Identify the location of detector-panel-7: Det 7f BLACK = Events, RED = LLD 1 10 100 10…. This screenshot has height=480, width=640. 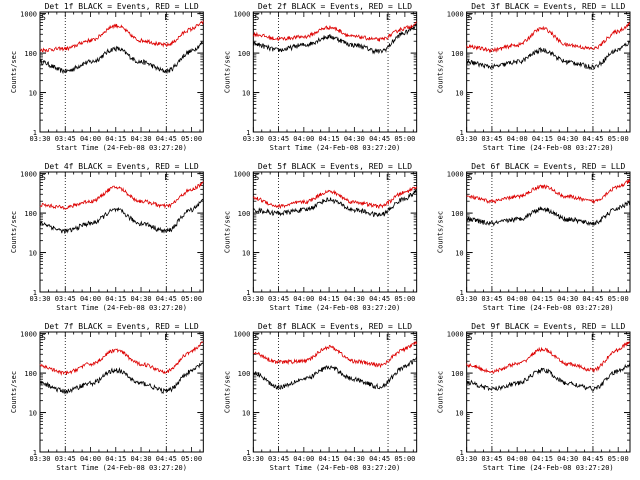
(107, 397).